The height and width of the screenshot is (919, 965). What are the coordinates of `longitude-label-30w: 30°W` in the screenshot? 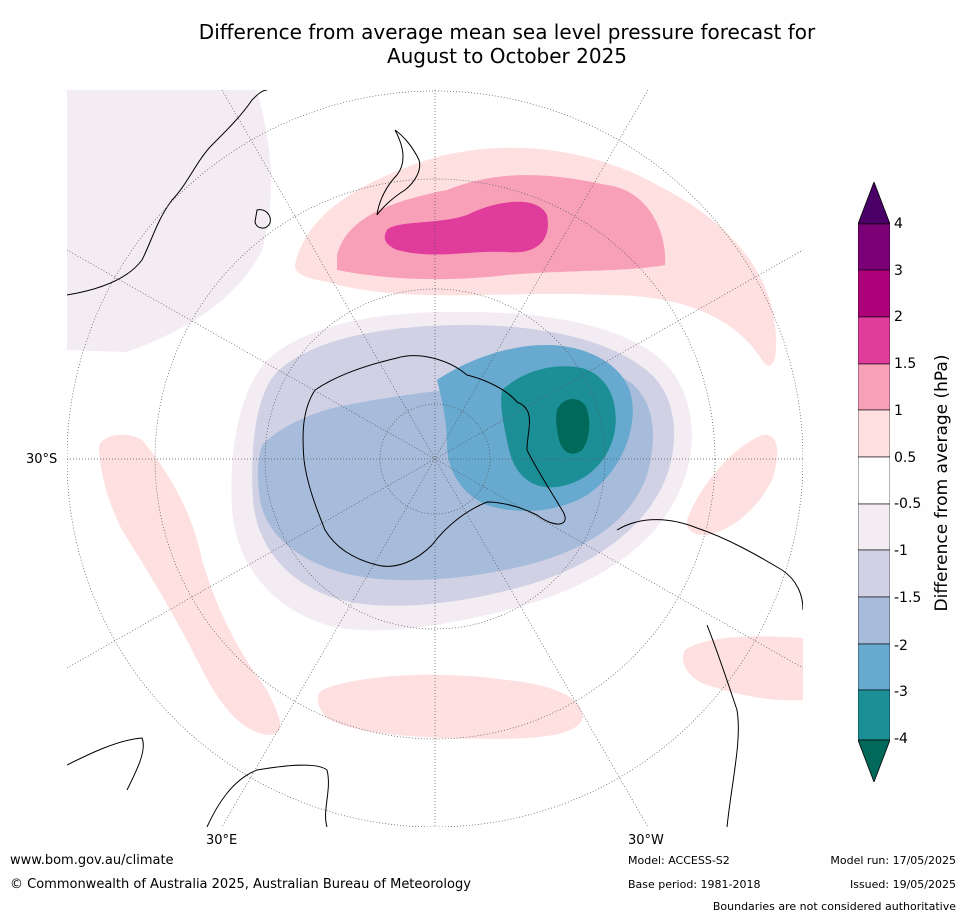 It's located at (646, 840).